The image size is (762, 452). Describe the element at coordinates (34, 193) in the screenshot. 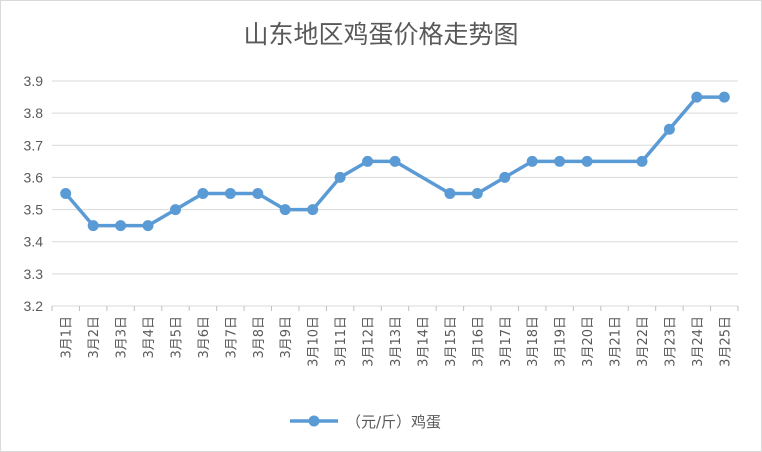

I see `y-axis-ticks: 3.2 3.3 3.4 3.5 3.6 3.7 3.8 3.9` at that location.